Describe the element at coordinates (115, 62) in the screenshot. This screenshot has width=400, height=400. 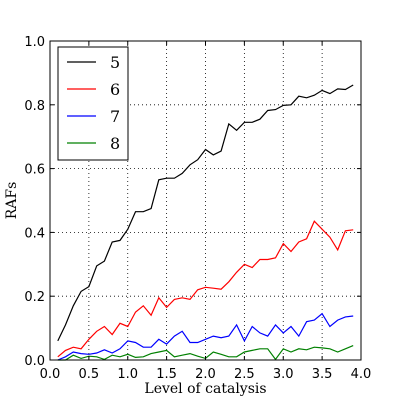
I see `legend-label-5: 5` at that location.